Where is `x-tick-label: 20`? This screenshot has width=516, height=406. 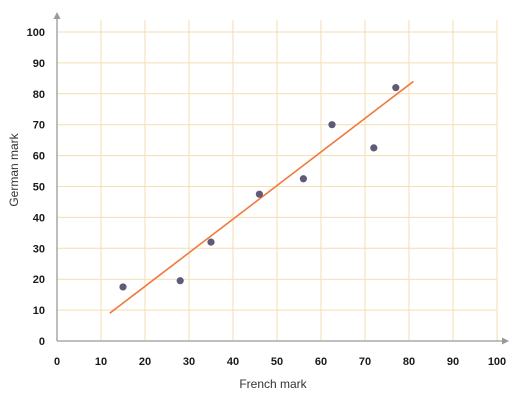
x-tick-label: 20 is located at coordinates (145, 362).